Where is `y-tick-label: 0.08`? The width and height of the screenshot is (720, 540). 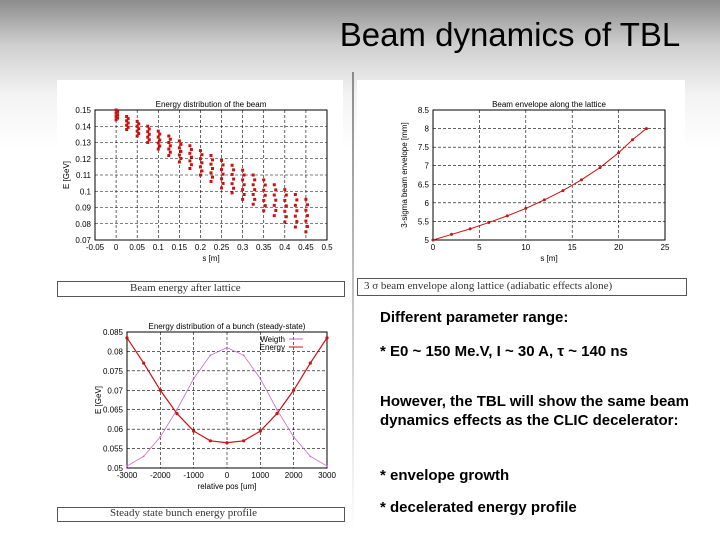 y-tick-label: 0.08 is located at coordinates (115, 351).